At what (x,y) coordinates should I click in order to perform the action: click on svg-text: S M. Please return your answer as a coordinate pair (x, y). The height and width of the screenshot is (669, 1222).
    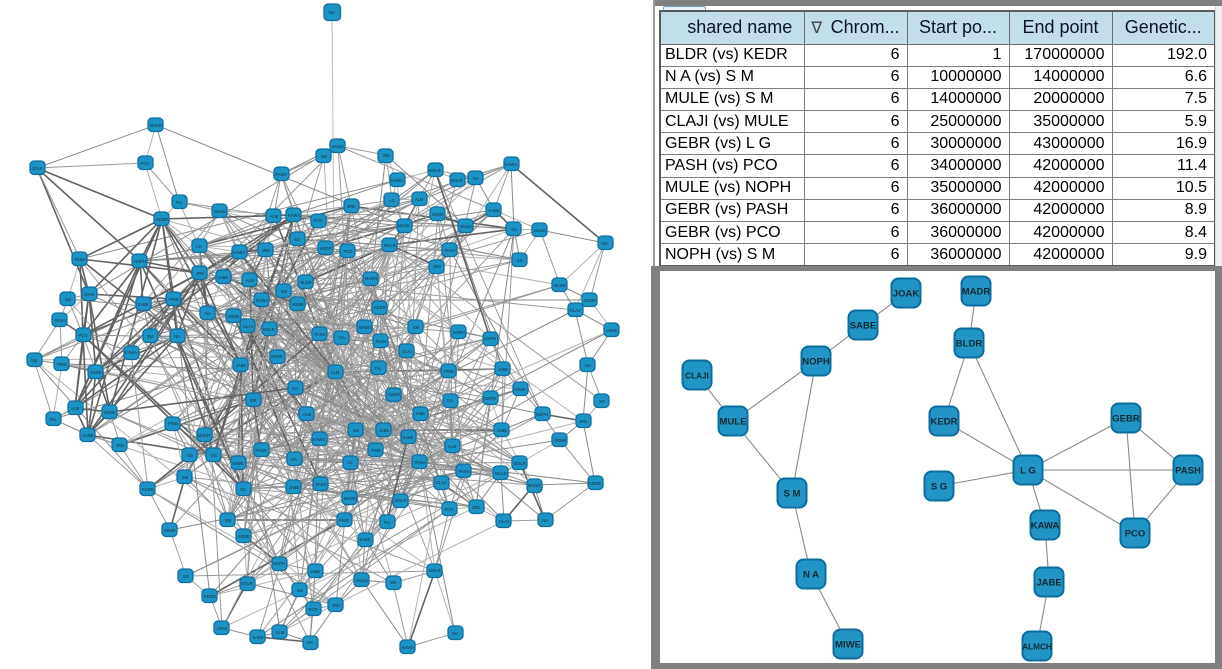
    Looking at the image, I should click on (792, 493).